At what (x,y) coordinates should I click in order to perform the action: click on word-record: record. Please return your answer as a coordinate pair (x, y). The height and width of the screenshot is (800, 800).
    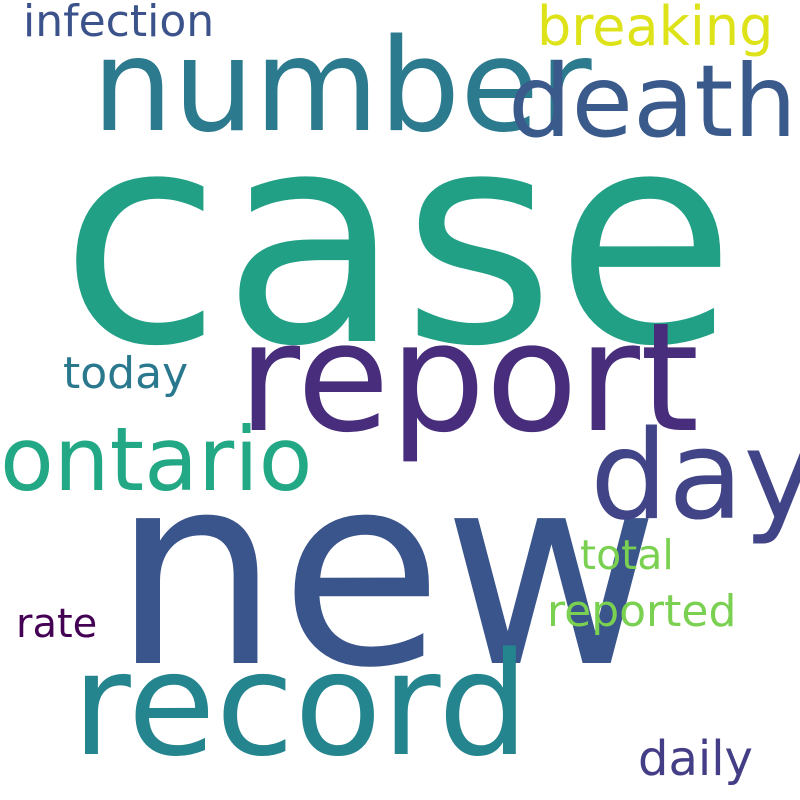
    Looking at the image, I should click on (300, 704).